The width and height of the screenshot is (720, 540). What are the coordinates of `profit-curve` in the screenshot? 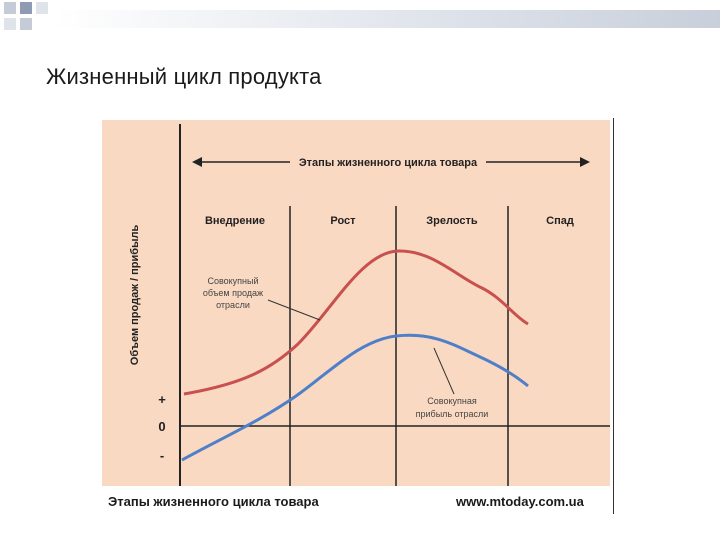 It's located at (355, 397).